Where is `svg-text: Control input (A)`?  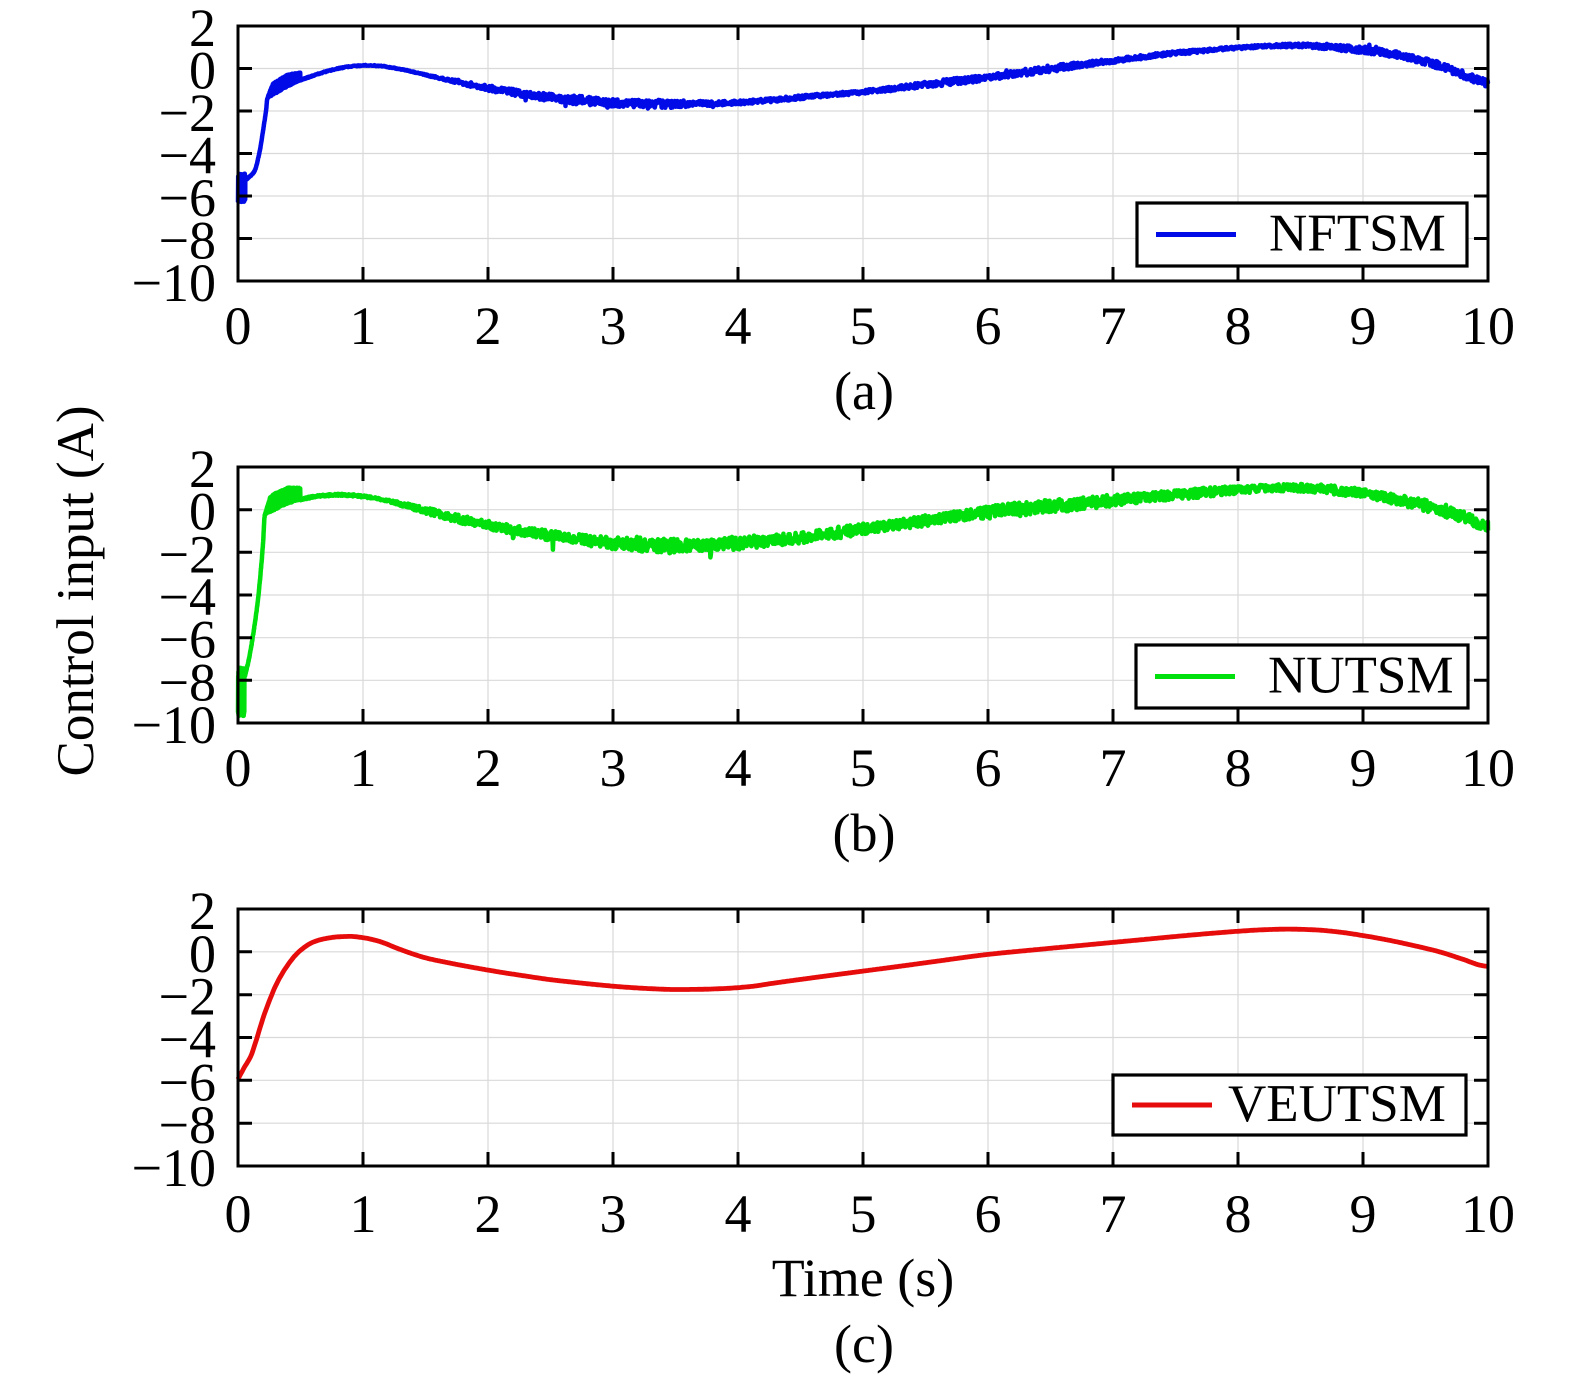 svg-text: Control input (A) is located at coordinates (76, 591).